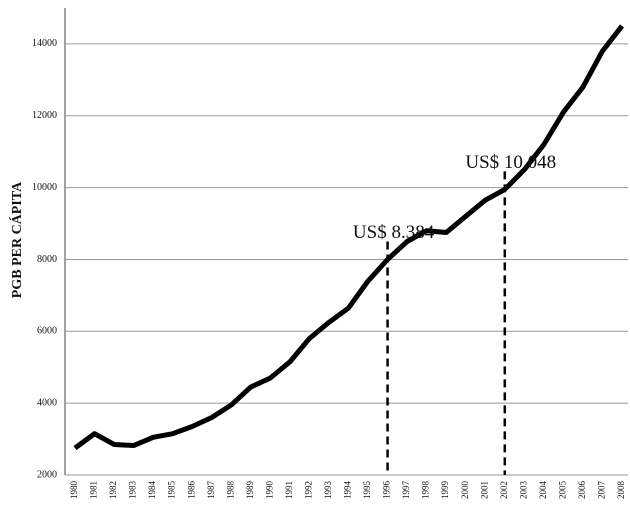  I want to click on x-tick-label: 2008, so click(621, 490).